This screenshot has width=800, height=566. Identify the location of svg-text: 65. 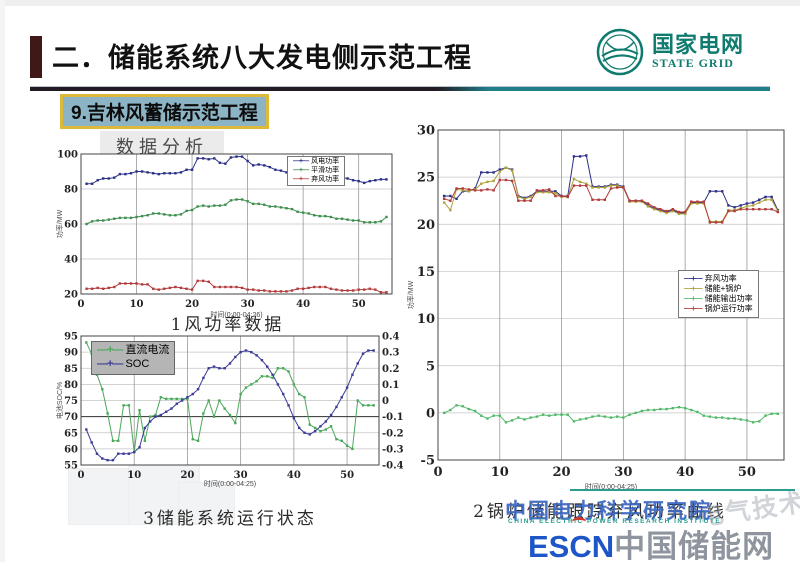
(71, 433).